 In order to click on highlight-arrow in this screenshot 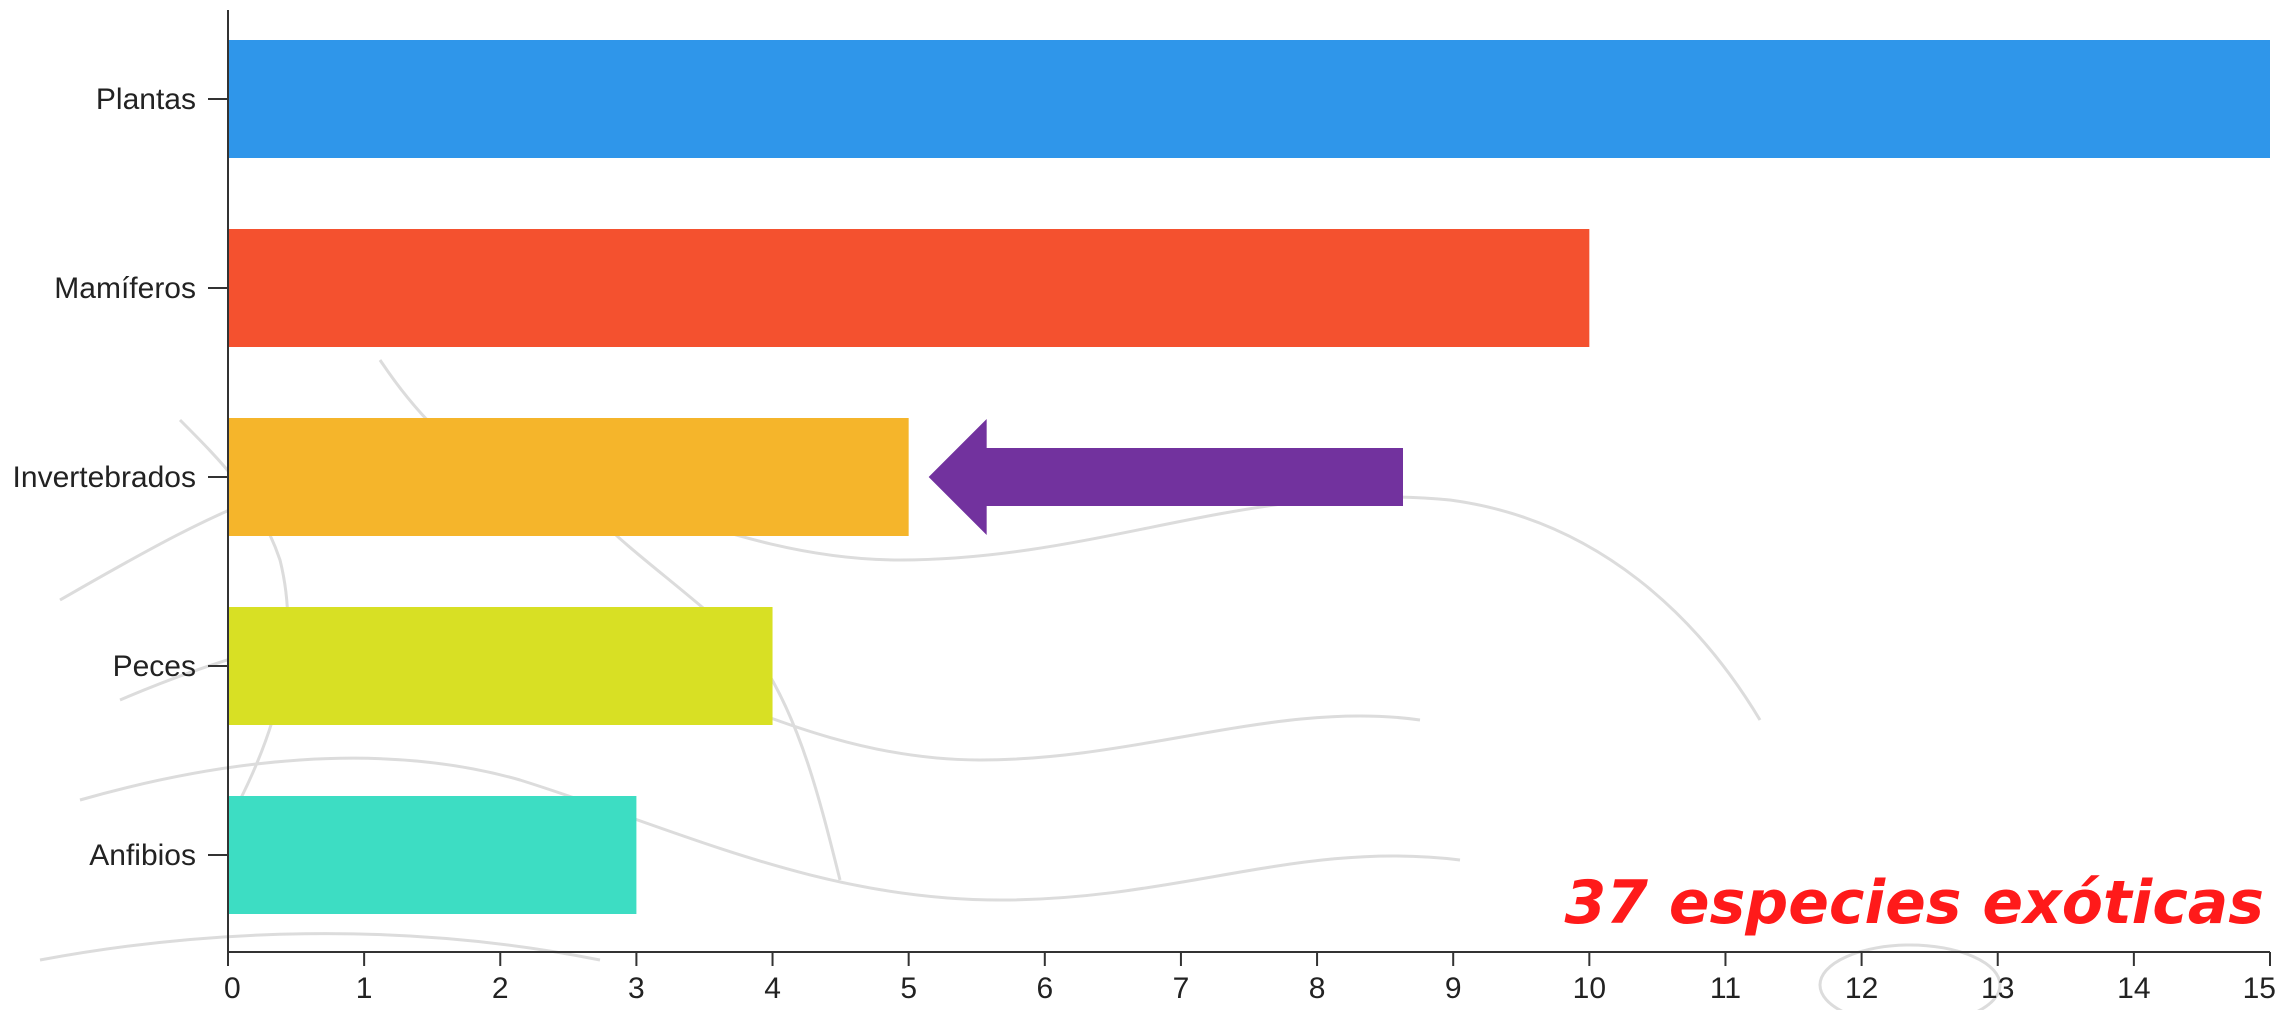, I will do `click(1165, 477)`.